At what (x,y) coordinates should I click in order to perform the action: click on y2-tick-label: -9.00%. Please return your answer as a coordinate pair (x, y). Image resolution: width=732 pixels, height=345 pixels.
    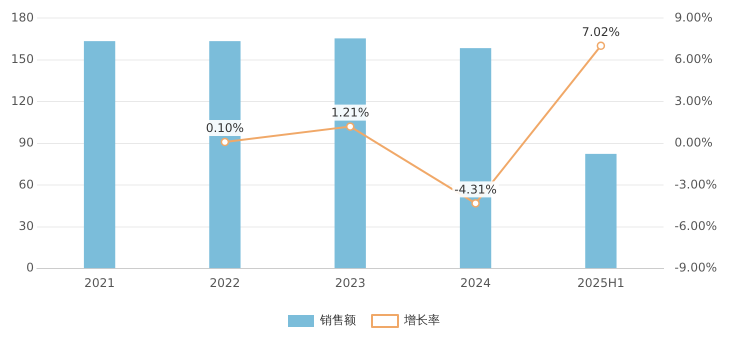
    Looking at the image, I should click on (695, 267).